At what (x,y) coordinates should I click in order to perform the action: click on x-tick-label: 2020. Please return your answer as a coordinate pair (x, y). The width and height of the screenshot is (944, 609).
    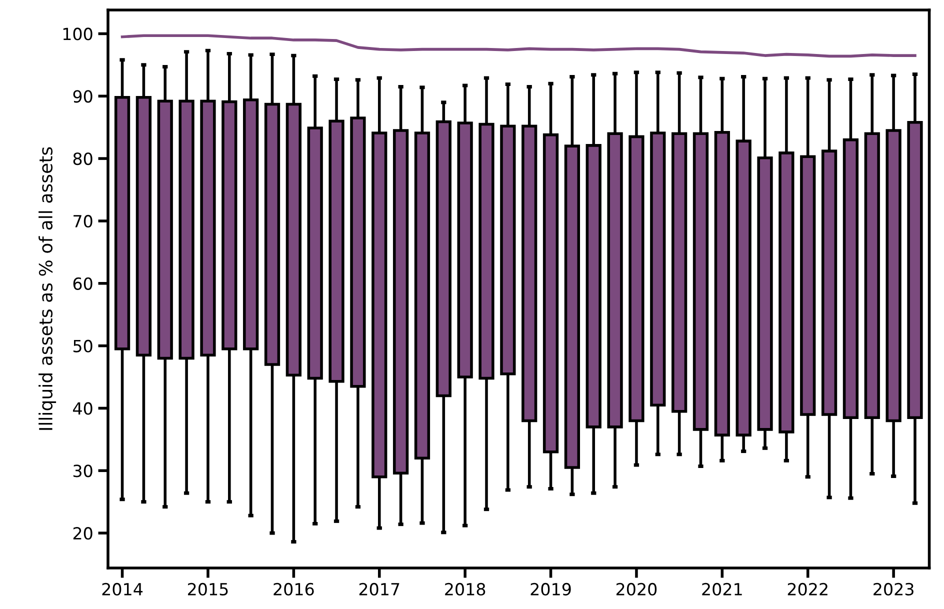
    Looking at the image, I should click on (636, 589).